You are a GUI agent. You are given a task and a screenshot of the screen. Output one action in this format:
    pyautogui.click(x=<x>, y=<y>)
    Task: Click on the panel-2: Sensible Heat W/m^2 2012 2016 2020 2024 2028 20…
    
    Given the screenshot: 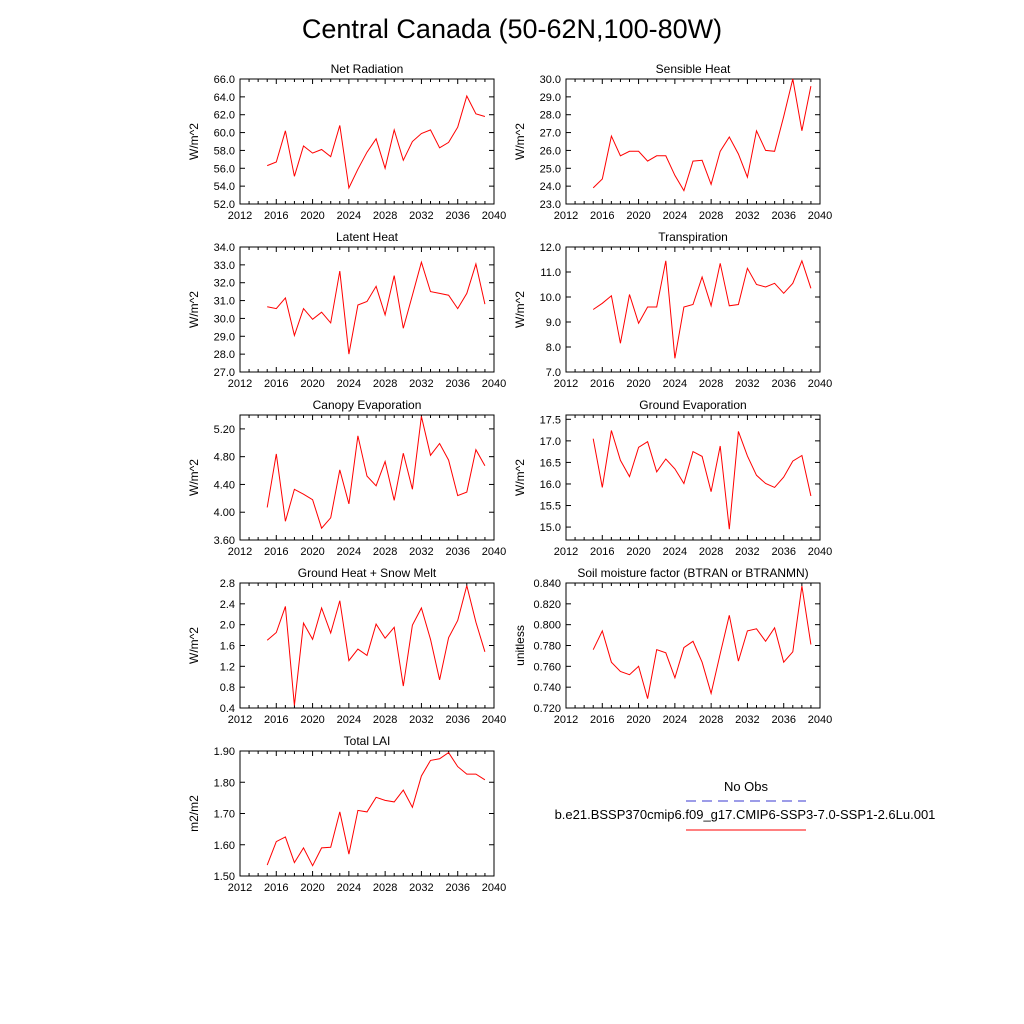 What is the action you would take?
    pyautogui.click(x=672, y=142)
    